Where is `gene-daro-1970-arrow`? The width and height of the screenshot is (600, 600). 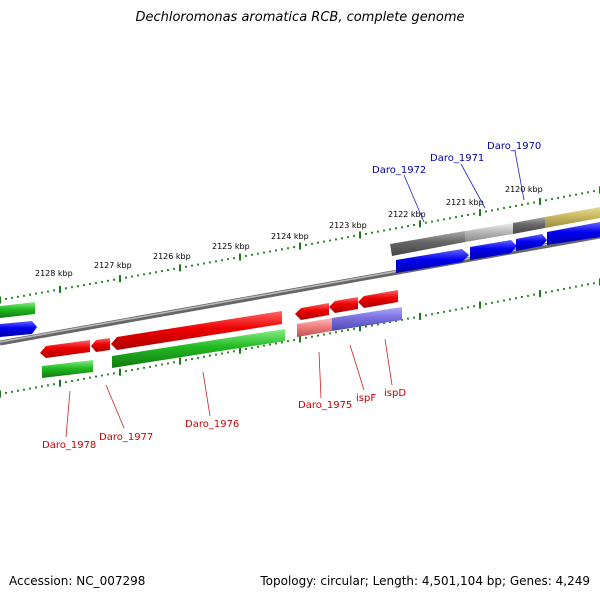
gene-daro-1970-arrow is located at coordinates (531, 242).